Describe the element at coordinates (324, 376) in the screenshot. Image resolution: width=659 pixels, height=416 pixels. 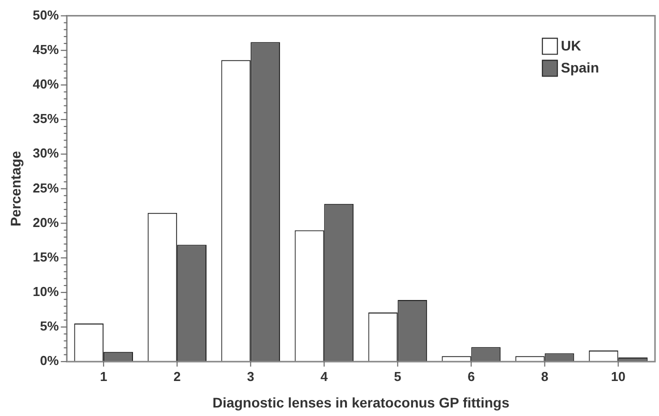
I see `x-tick-label: 4` at that location.